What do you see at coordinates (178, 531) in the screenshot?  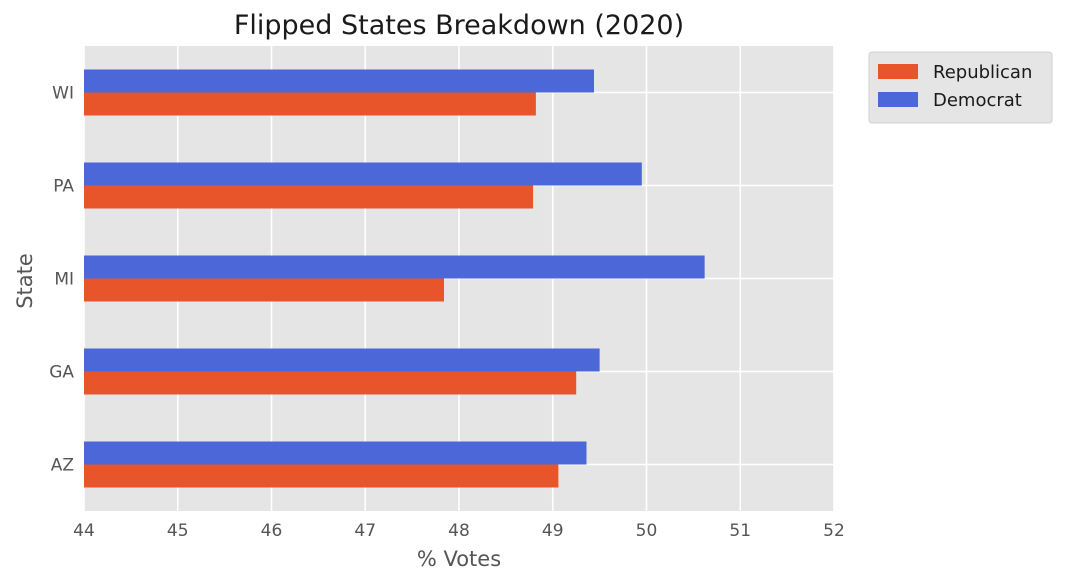 I see `x-tick-label: 45` at bounding box center [178, 531].